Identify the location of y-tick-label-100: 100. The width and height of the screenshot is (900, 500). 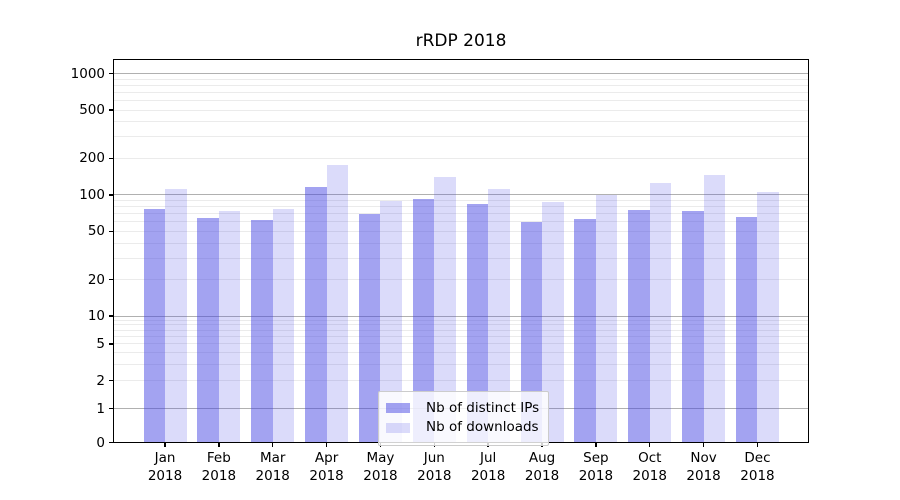
(92, 194).